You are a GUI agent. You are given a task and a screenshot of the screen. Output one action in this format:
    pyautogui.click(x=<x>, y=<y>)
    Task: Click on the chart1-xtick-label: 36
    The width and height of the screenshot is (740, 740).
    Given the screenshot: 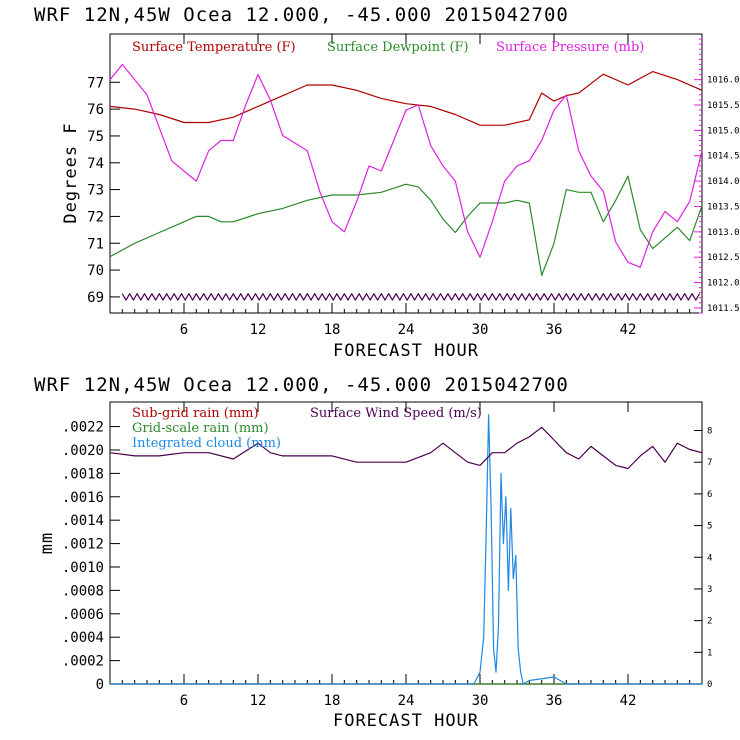 What is the action you would take?
    pyautogui.click(x=554, y=330)
    